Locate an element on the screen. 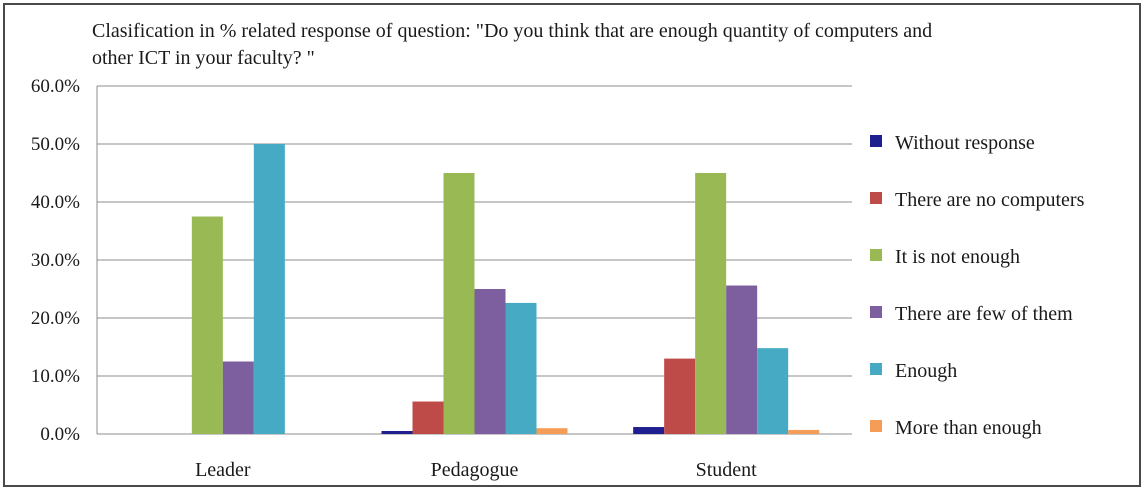 This screenshot has width=1147, height=491. y-tick-label: 30.0% is located at coordinates (55, 260).